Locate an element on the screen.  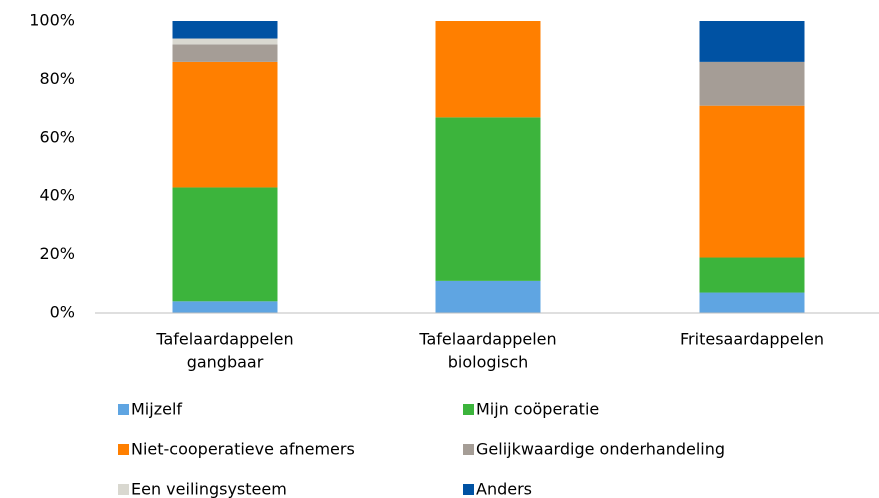
y-tick-label: 40% is located at coordinates (57, 195).